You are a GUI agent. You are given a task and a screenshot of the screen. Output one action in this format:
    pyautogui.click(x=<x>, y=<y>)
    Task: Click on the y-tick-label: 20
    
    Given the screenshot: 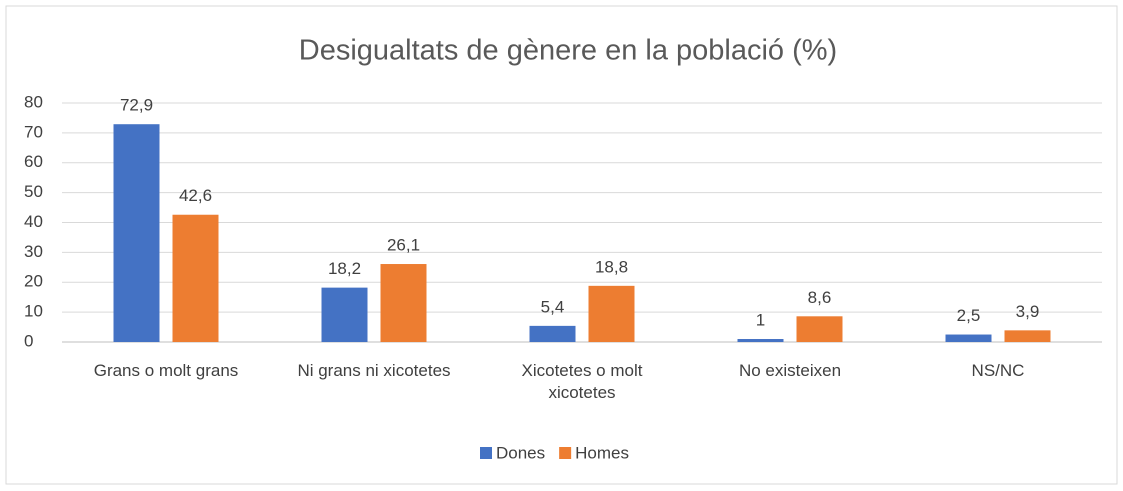 What is the action you would take?
    pyautogui.click(x=33, y=281)
    